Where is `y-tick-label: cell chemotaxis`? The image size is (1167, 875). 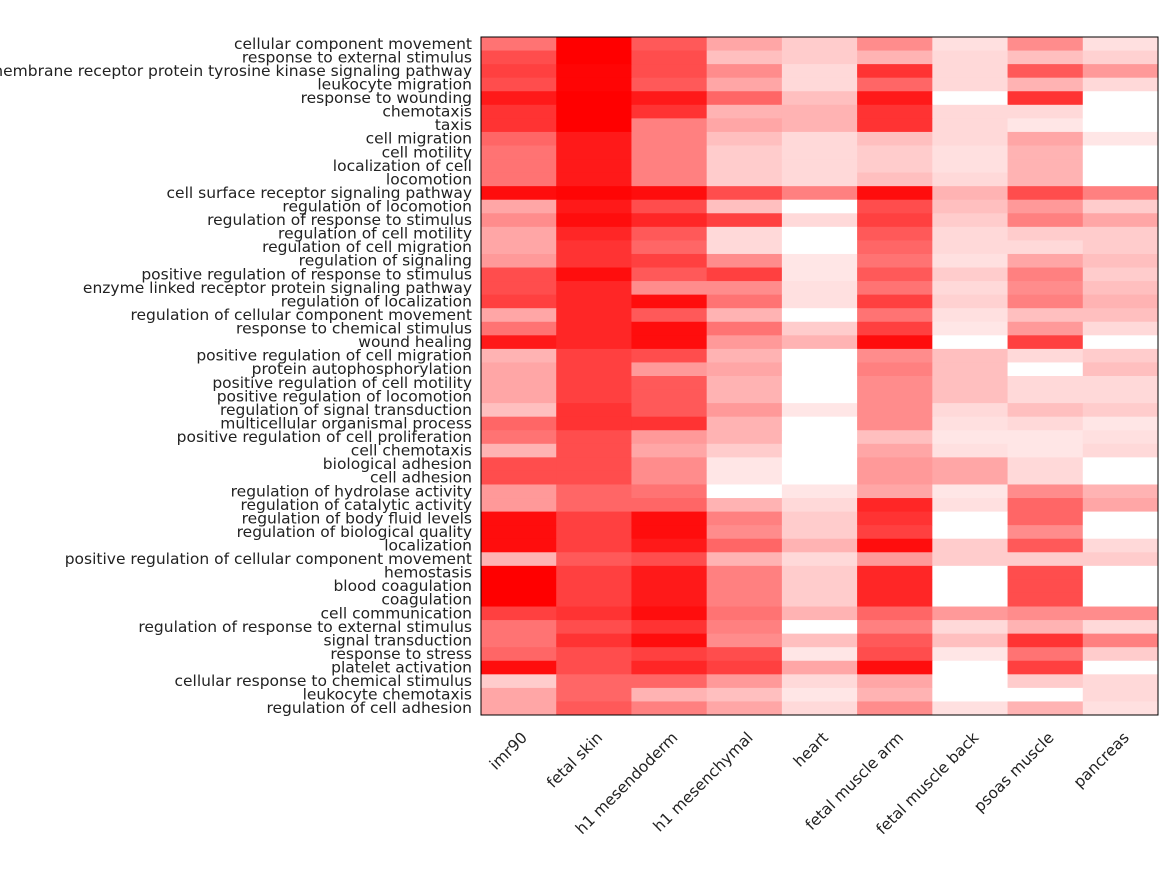 y-tick-label: cell chemotaxis is located at coordinates (411, 451).